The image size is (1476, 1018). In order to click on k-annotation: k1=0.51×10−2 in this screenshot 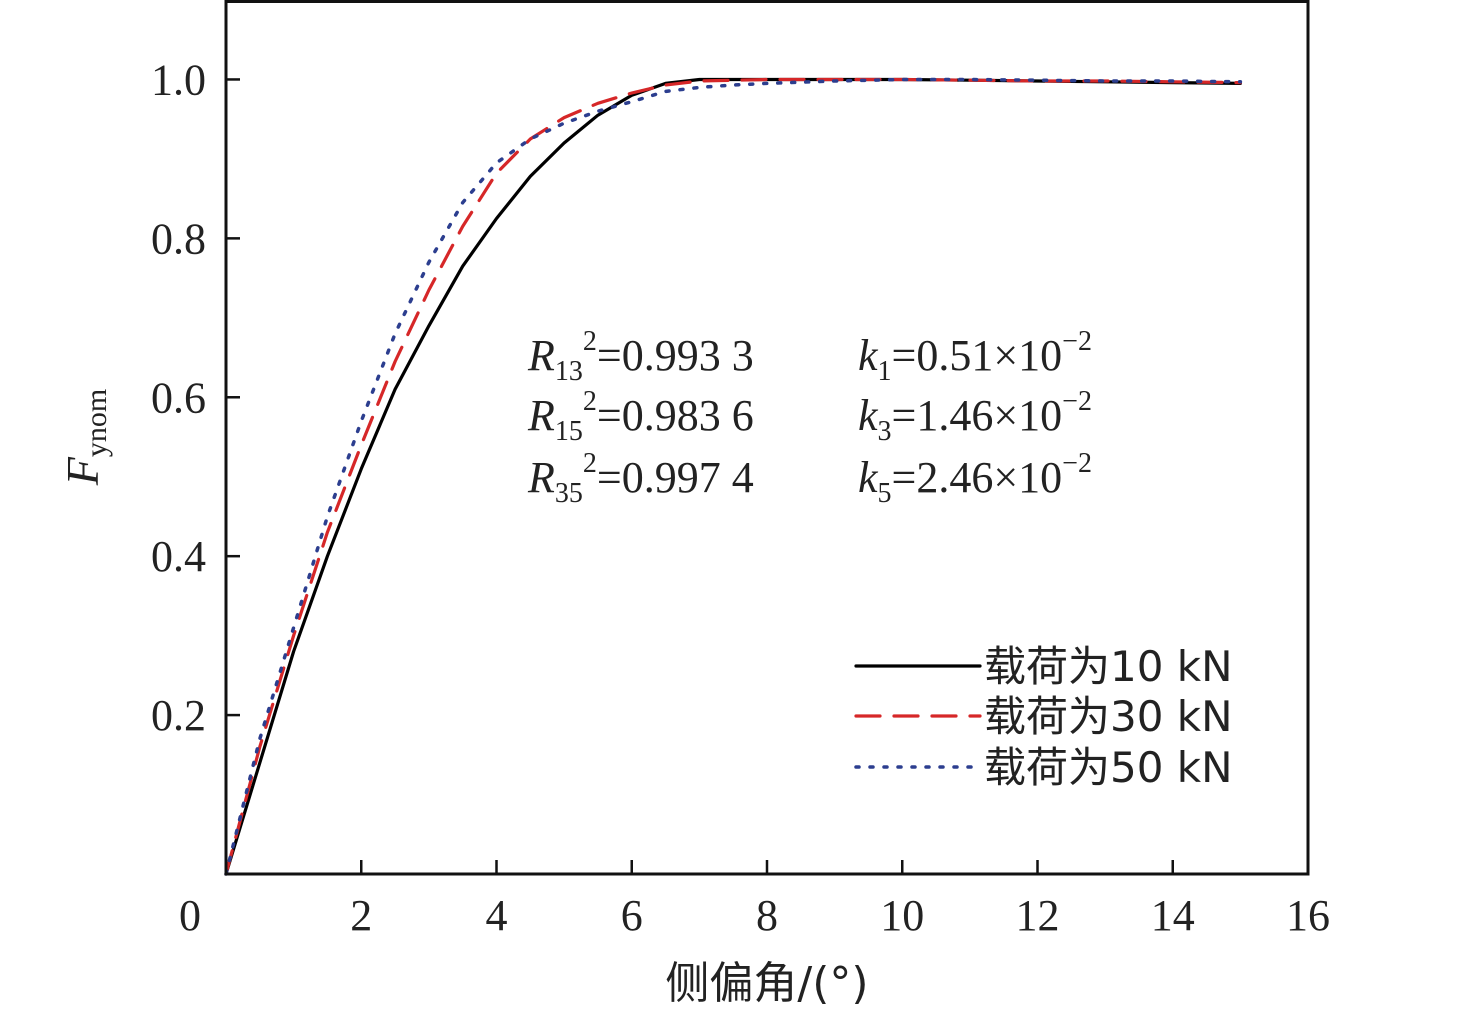, I will do `click(975, 356)`.